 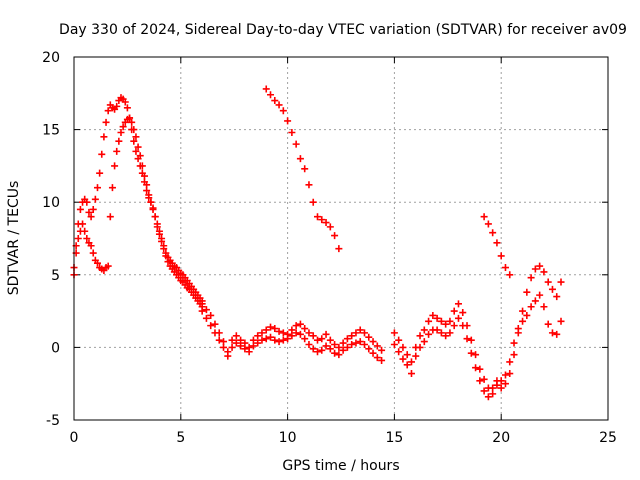 I want to click on y-tick-label: 10, so click(x=51, y=203).